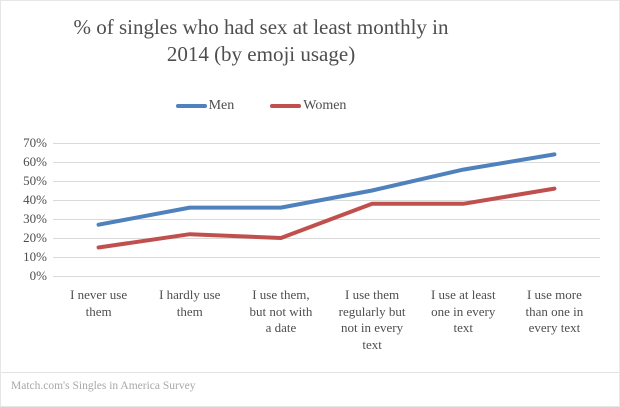 The image size is (620, 407). I want to click on x-axis-category-label: I hardly use them, so click(190, 303).